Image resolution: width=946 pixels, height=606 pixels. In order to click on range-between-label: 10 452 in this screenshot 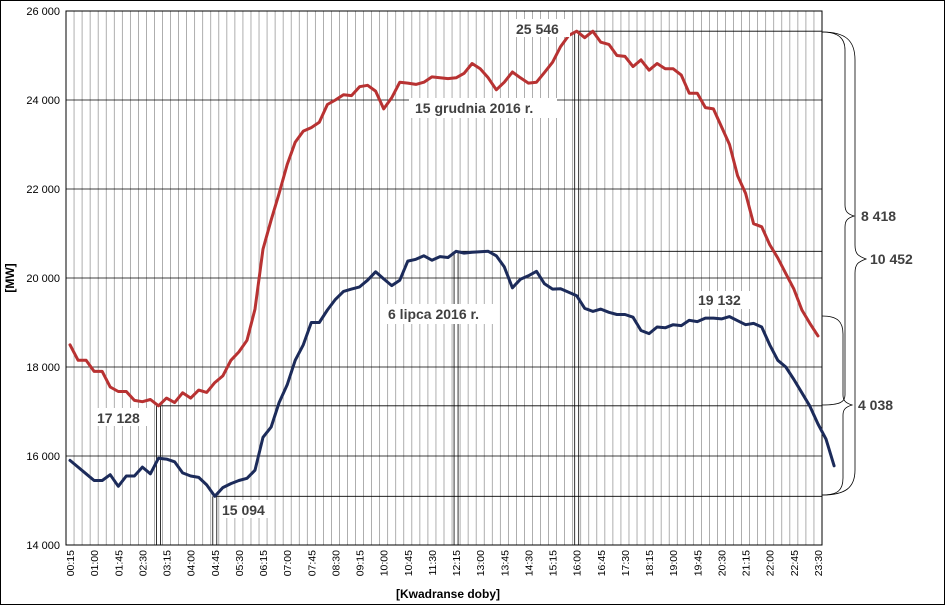, I will do `click(891, 259)`.